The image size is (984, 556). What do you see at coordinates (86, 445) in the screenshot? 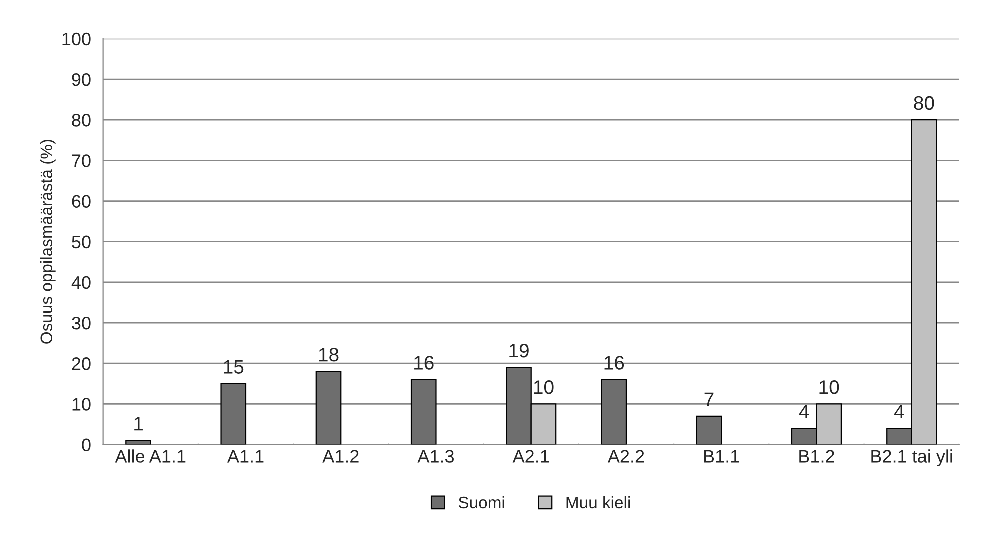
I see `y-tick-label: 0` at bounding box center [86, 445].